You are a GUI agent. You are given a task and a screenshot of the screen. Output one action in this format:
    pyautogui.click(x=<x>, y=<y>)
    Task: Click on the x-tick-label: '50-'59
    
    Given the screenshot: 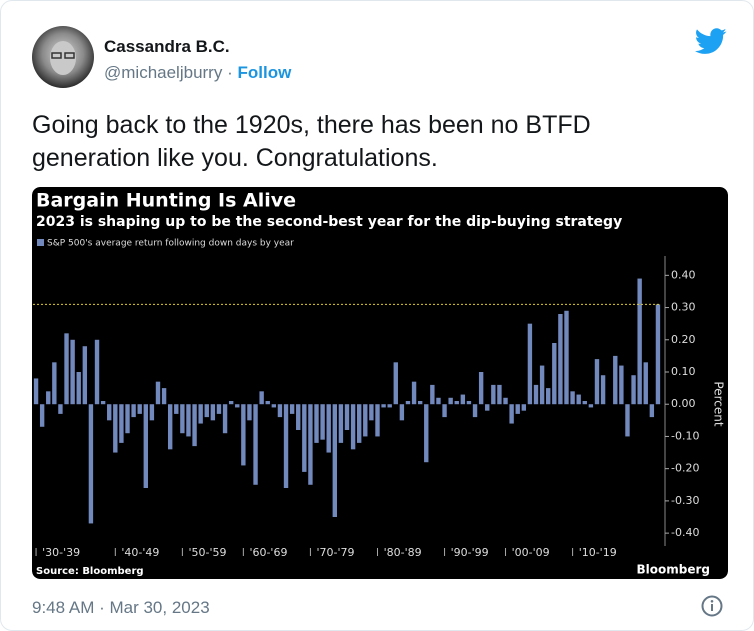 What is the action you would take?
    pyautogui.click(x=207, y=552)
    